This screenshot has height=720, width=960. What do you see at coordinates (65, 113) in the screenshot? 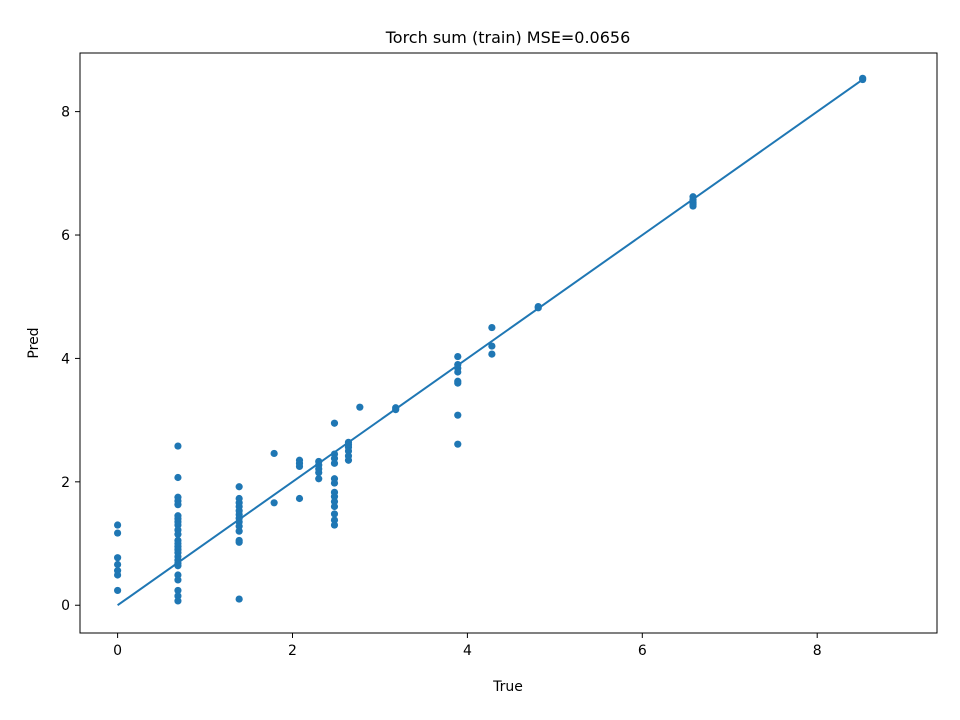
I see `y-tick-label: 8` at bounding box center [65, 113].